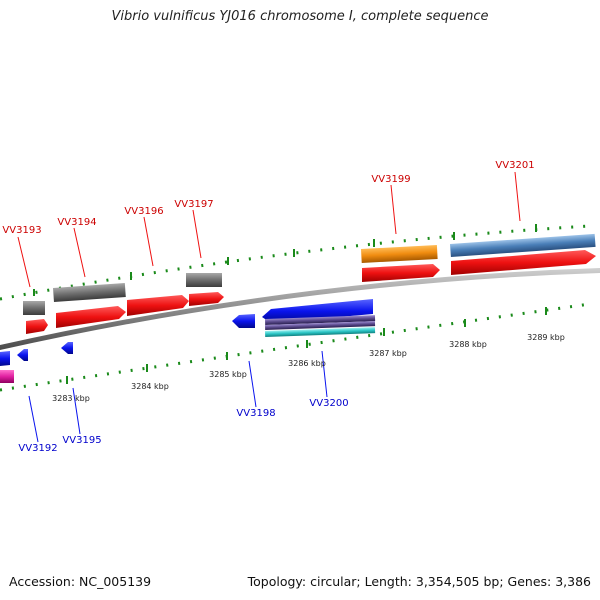 This screenshot has height=600, width=600. I want to click on upper-tick-track, so click(295, 262).